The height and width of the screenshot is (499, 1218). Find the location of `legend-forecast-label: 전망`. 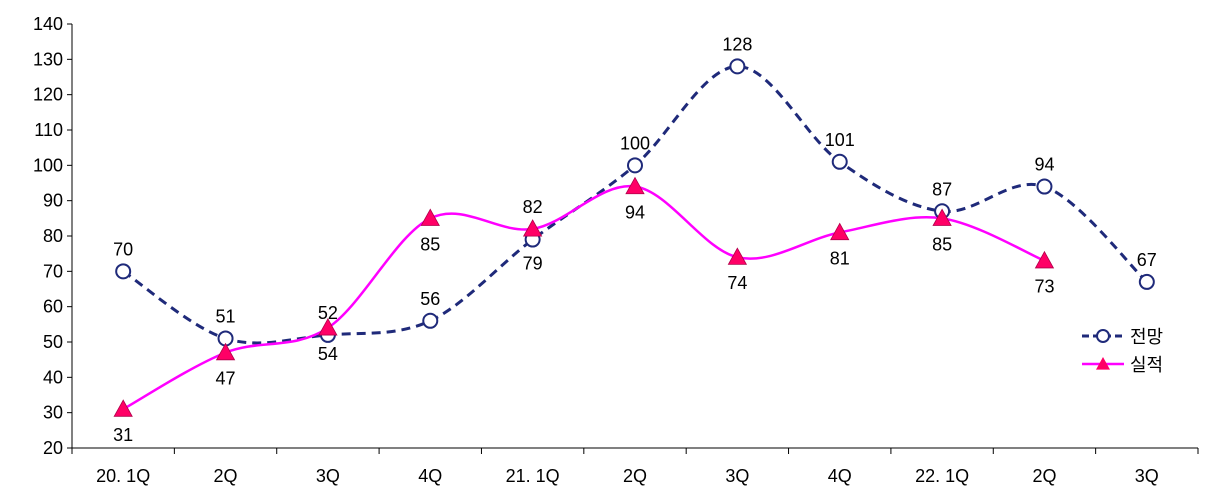

legend-forecast-label: 전망 is located at coordinates (1146, 337).